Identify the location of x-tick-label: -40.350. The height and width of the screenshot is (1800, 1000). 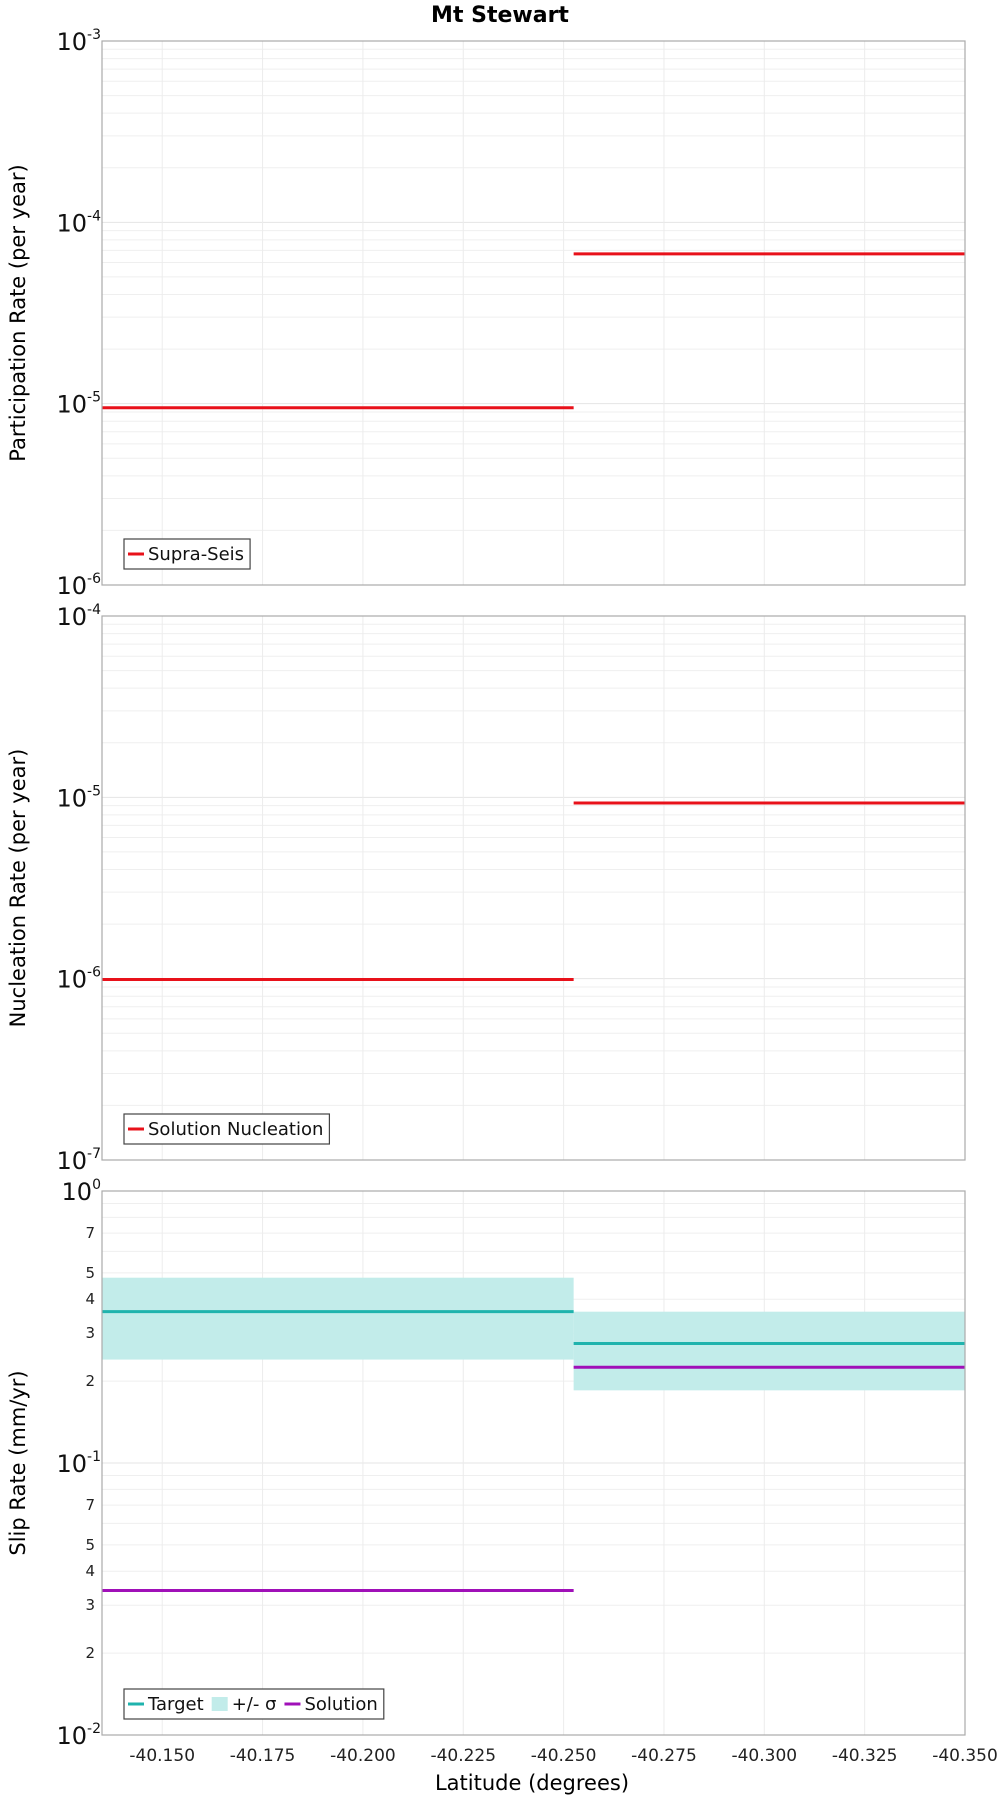
(965, 1756).